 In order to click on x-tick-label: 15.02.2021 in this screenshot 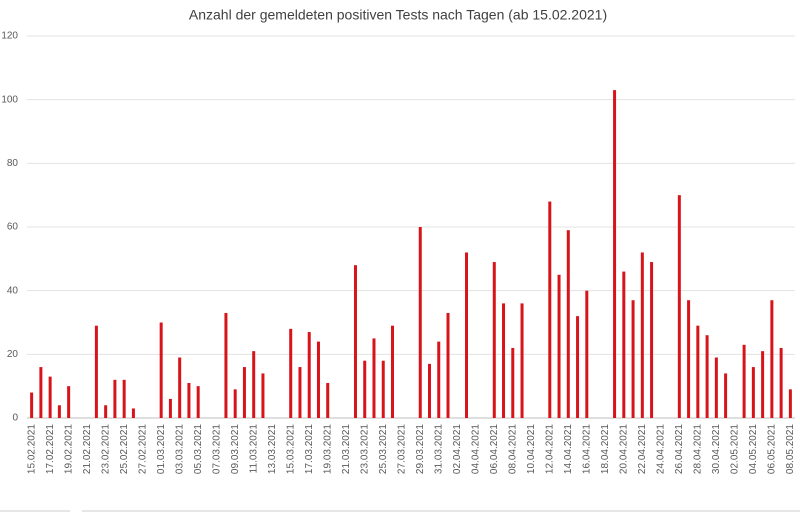, I will do `click(31, 449)`.